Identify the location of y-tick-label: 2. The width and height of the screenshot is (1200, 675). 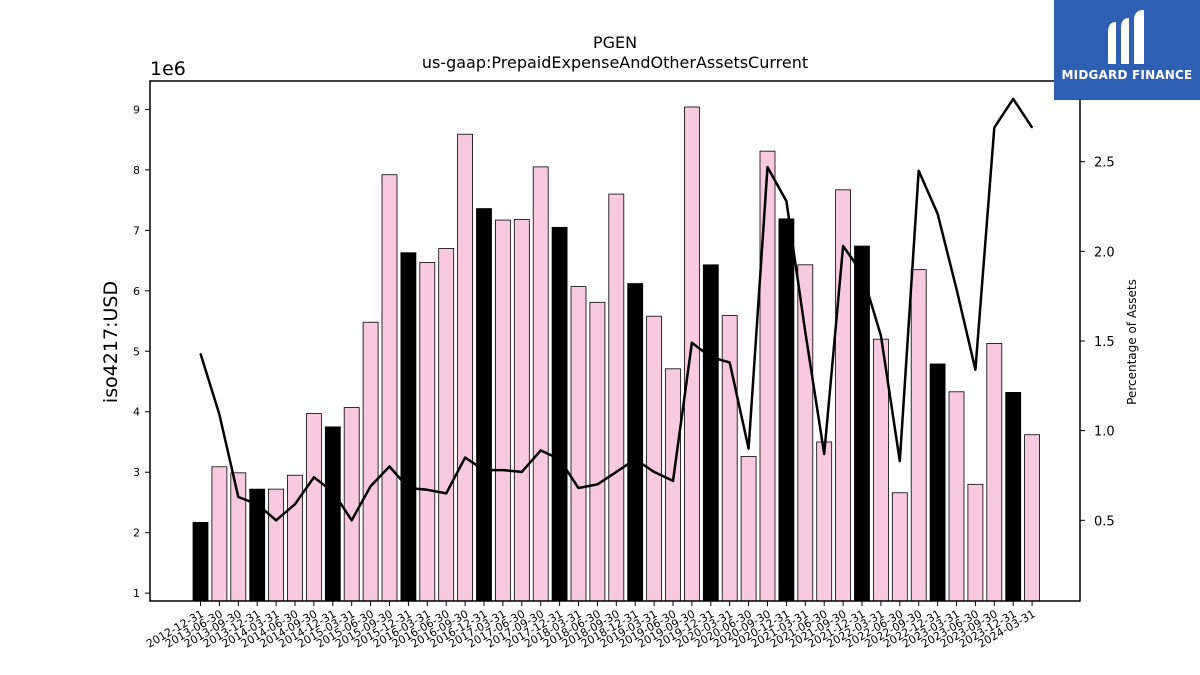
(136, 533).